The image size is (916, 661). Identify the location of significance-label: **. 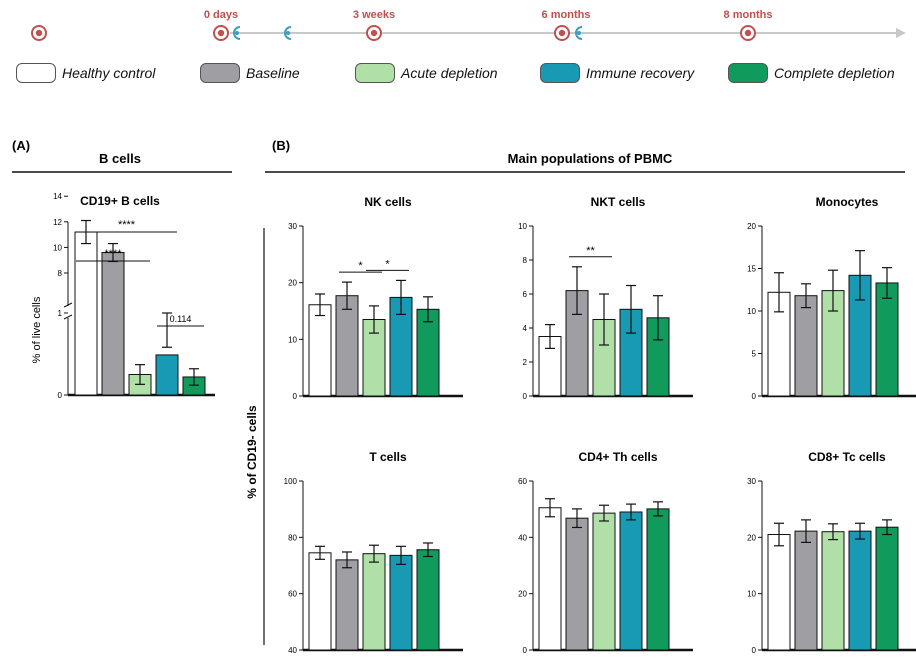
(590, 251).